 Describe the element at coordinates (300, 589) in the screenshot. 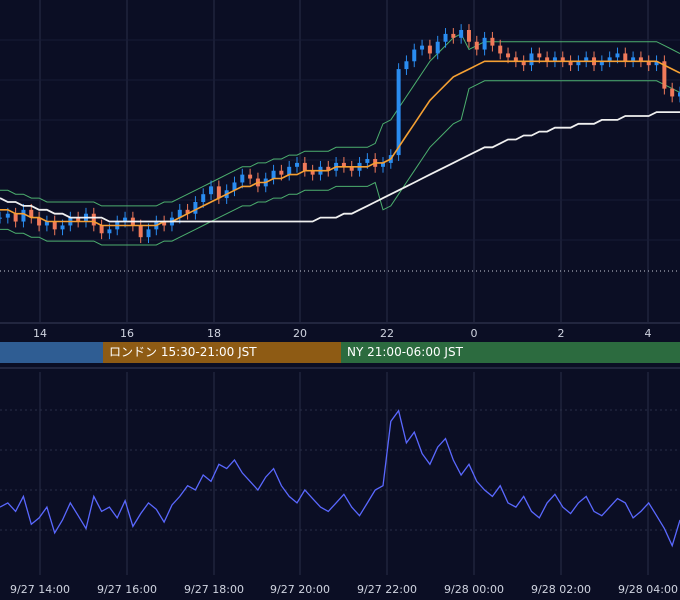

I see `osc-x-tick-label: 9/27 20:00` at that location.